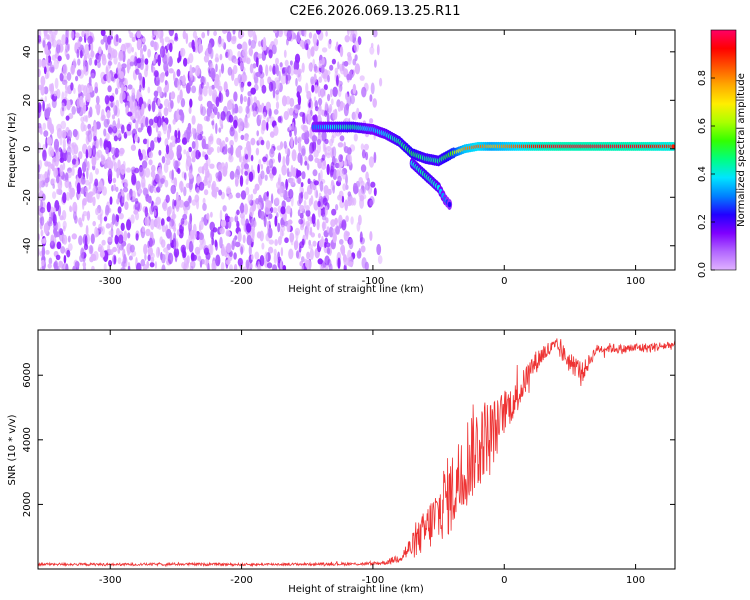 The image size is (750, 600). Describe the element at coordinates (356, 589) in the screenshot. I see `snr-xlabel: Height of straight line (km)` at that location.